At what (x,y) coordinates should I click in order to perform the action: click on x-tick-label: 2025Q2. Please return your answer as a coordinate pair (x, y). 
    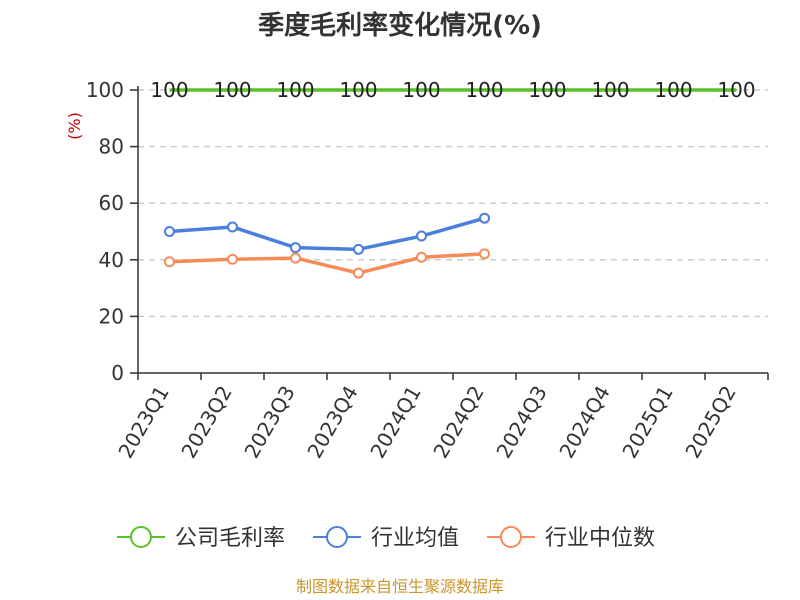
    Looking at the image, I should click on (710, 422).